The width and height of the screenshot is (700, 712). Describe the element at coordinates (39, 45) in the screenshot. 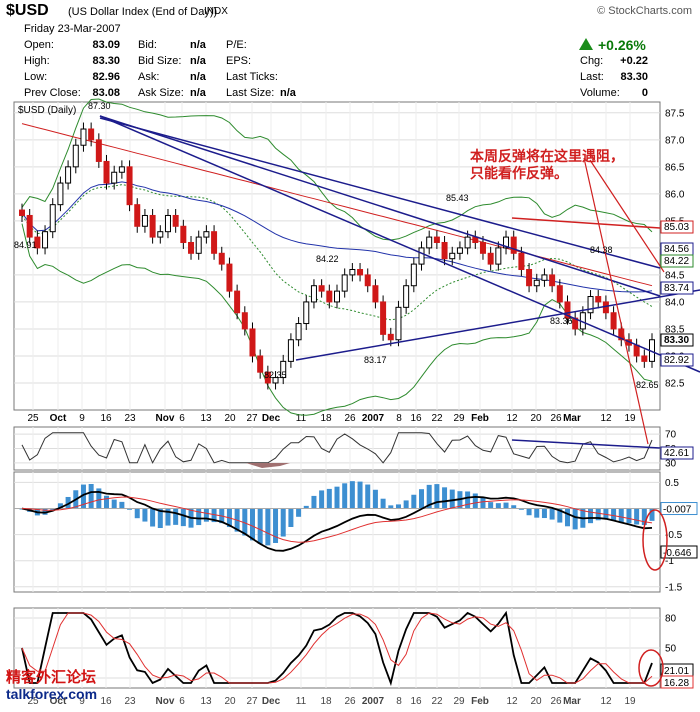

I see `open-label: Open:` at that location.